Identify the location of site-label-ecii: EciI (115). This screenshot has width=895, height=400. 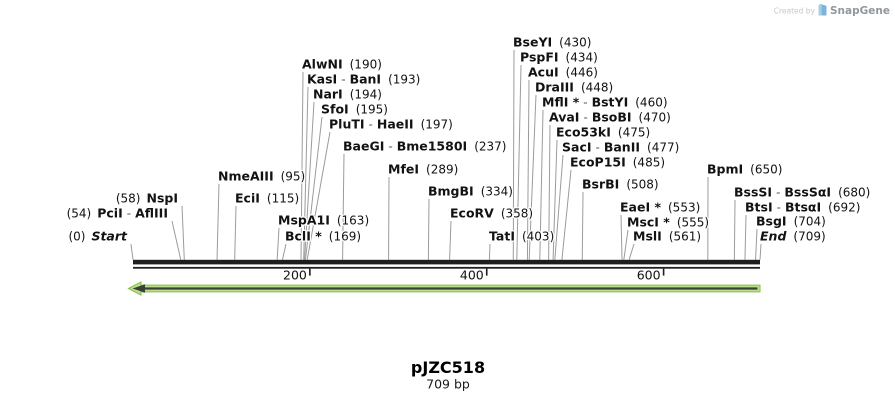
(267, 198).